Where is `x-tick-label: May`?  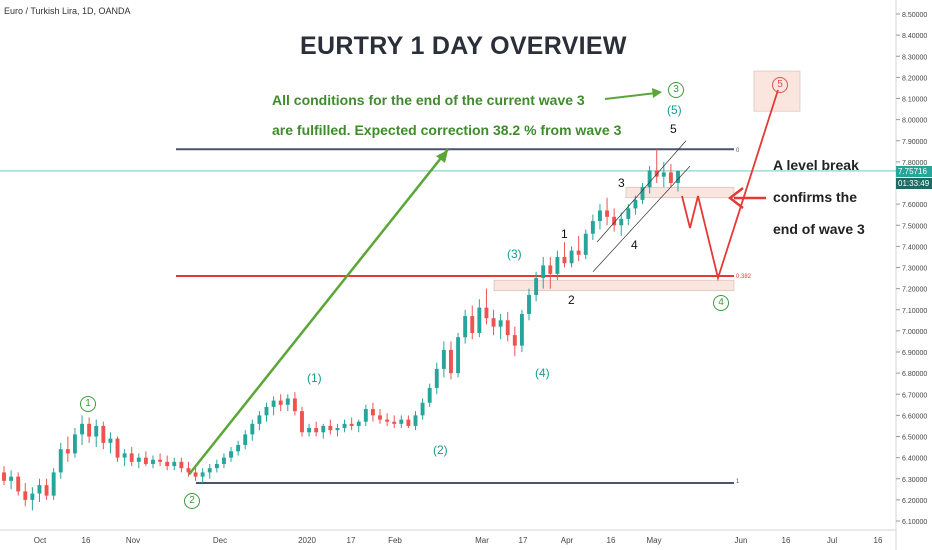
x-tick-label: May is located at coordinates (653, 540).